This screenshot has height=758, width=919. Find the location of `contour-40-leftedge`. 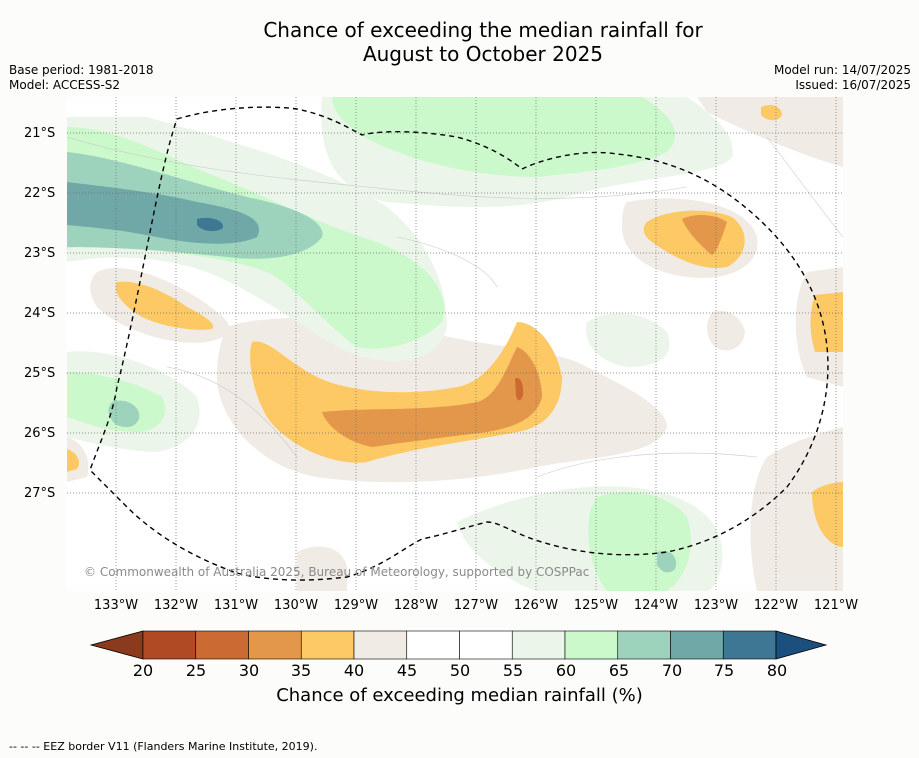

contour-40-leftedge is located at coordinates (73, 460).